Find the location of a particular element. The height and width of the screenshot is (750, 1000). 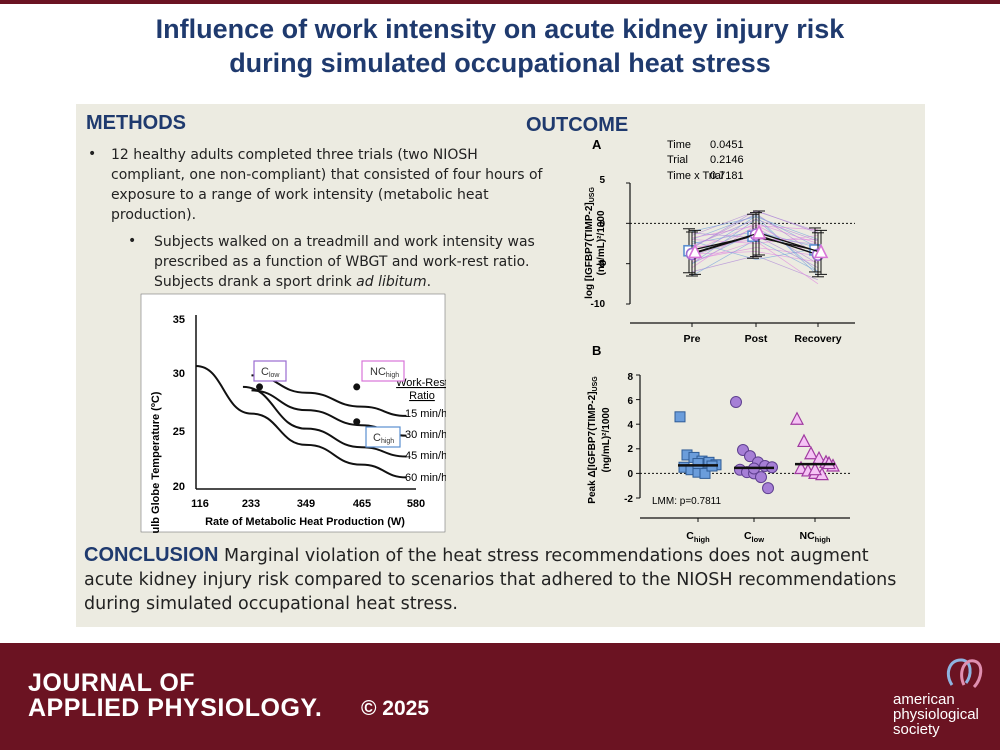

chigh-label: Chigh is located at coordinates (383, 438).